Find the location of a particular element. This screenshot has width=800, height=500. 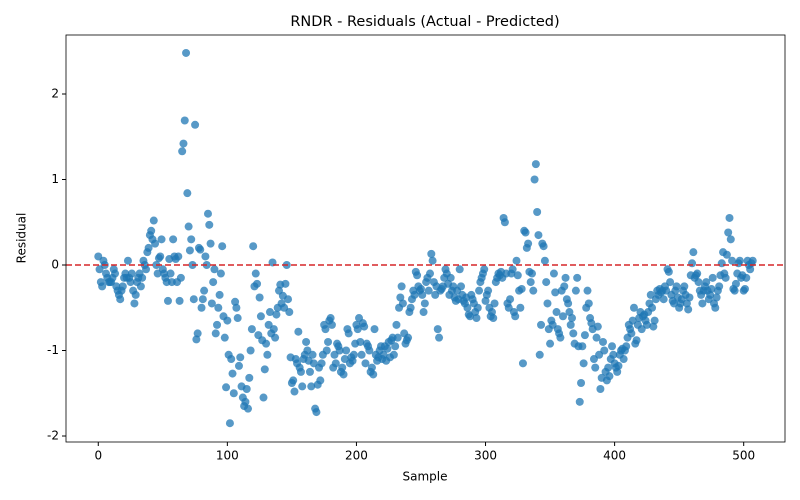

x-tick-label: 500 is located at coordinates (743, 456).